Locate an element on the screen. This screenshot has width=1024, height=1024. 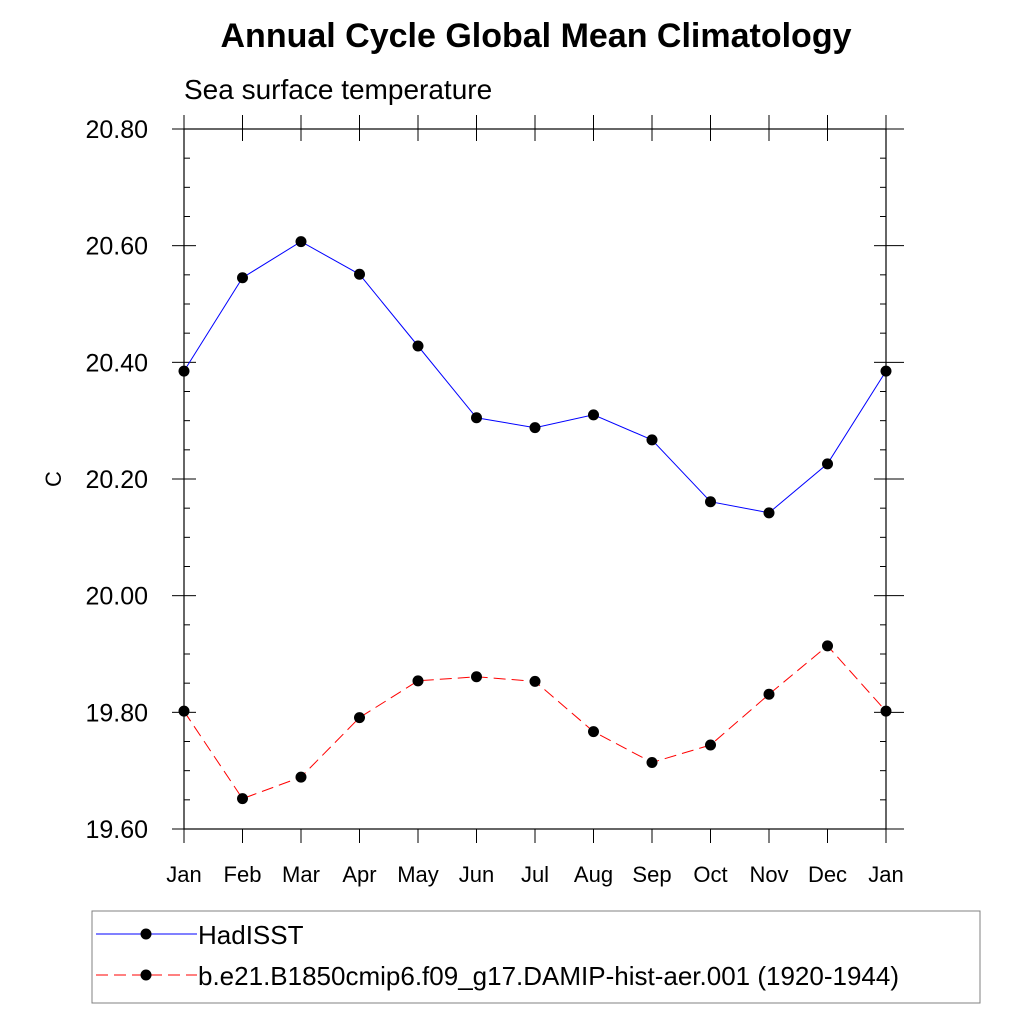
x-tick-label: Dec is located at coordinates (827, 874).